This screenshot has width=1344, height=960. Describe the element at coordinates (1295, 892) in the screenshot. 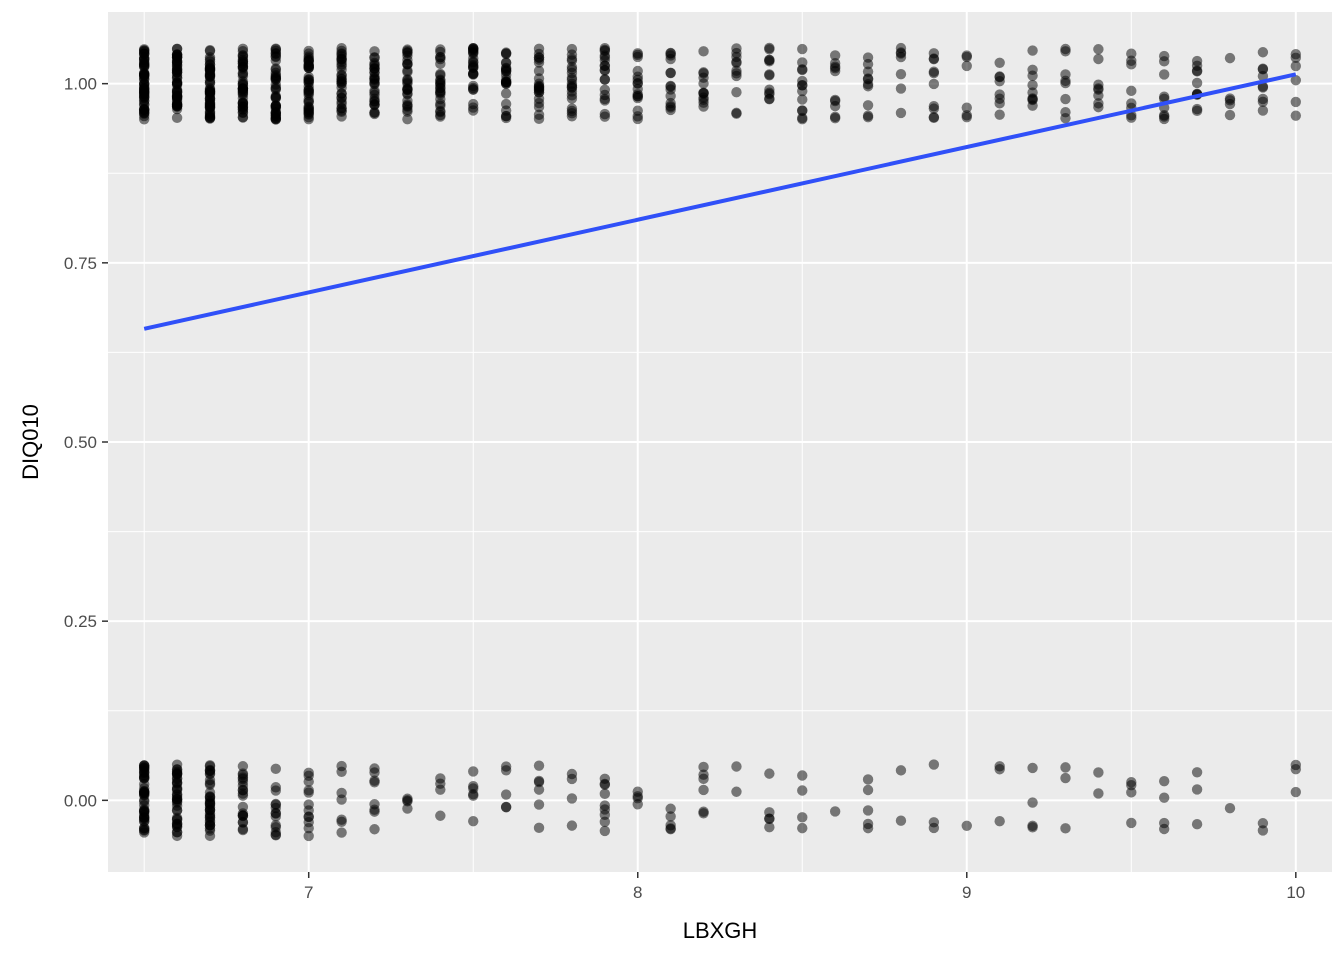

I see `x-tick-label: 10` at that location.